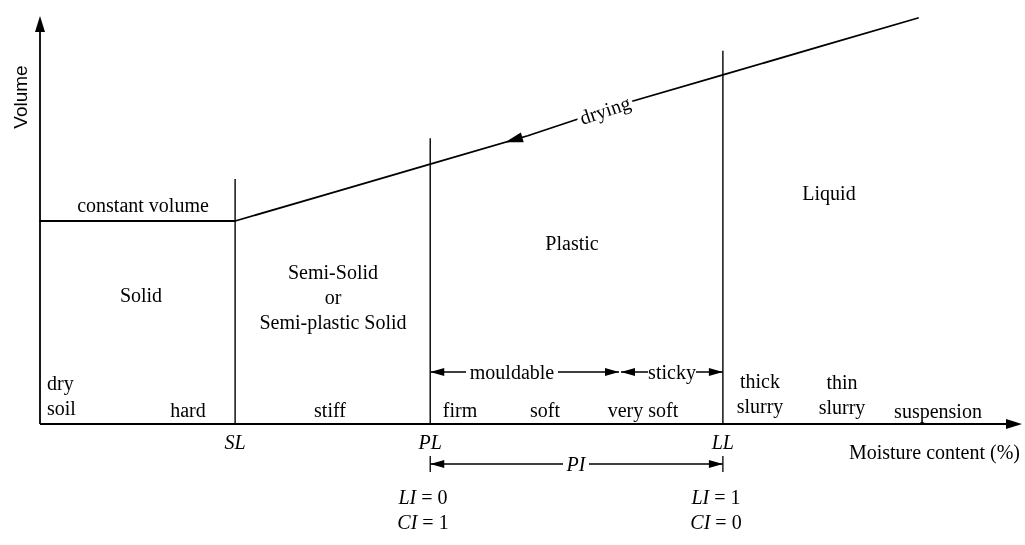  Describe the element at coordinates (934, 452) in the screenshot. I see `x-axis-title: Moisture content (%)` at that location.